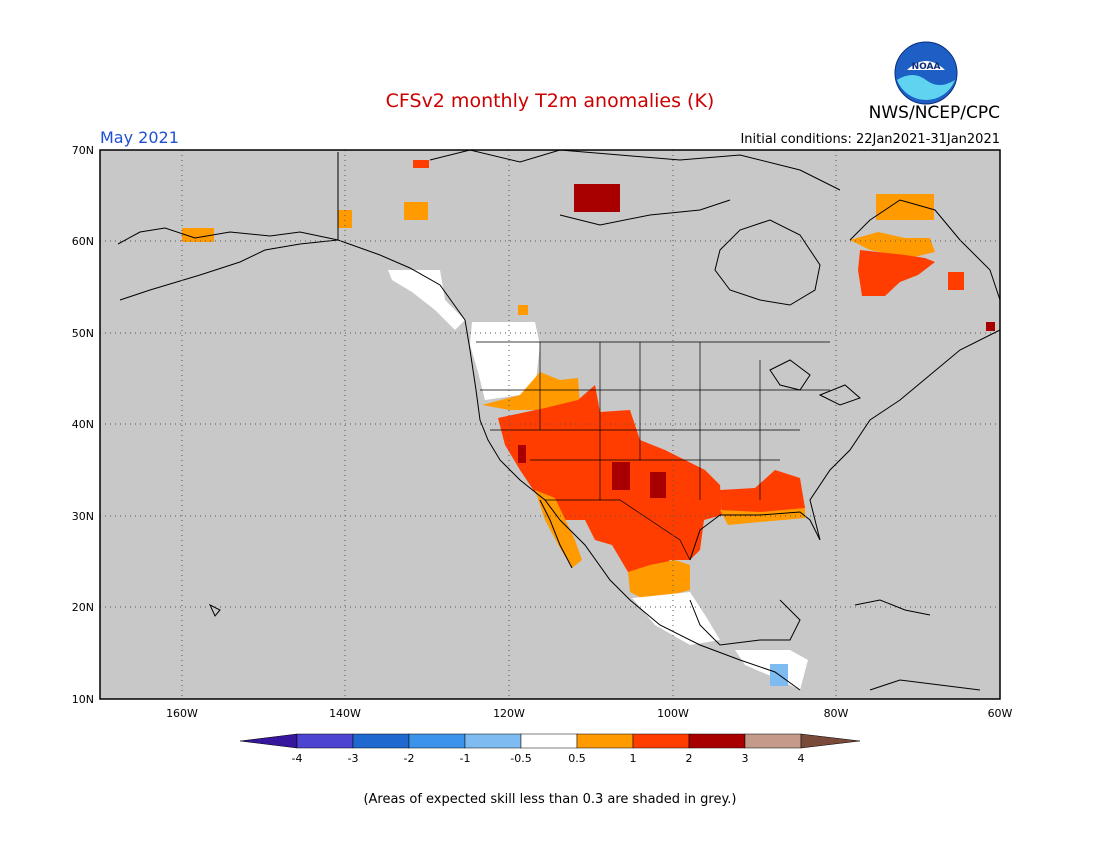 The height and width of the screenshot is (850, 1100). Describe the element at coordinates (597, 198) in the screenshot. I see `anomaly-darkred-nwt` at that location.